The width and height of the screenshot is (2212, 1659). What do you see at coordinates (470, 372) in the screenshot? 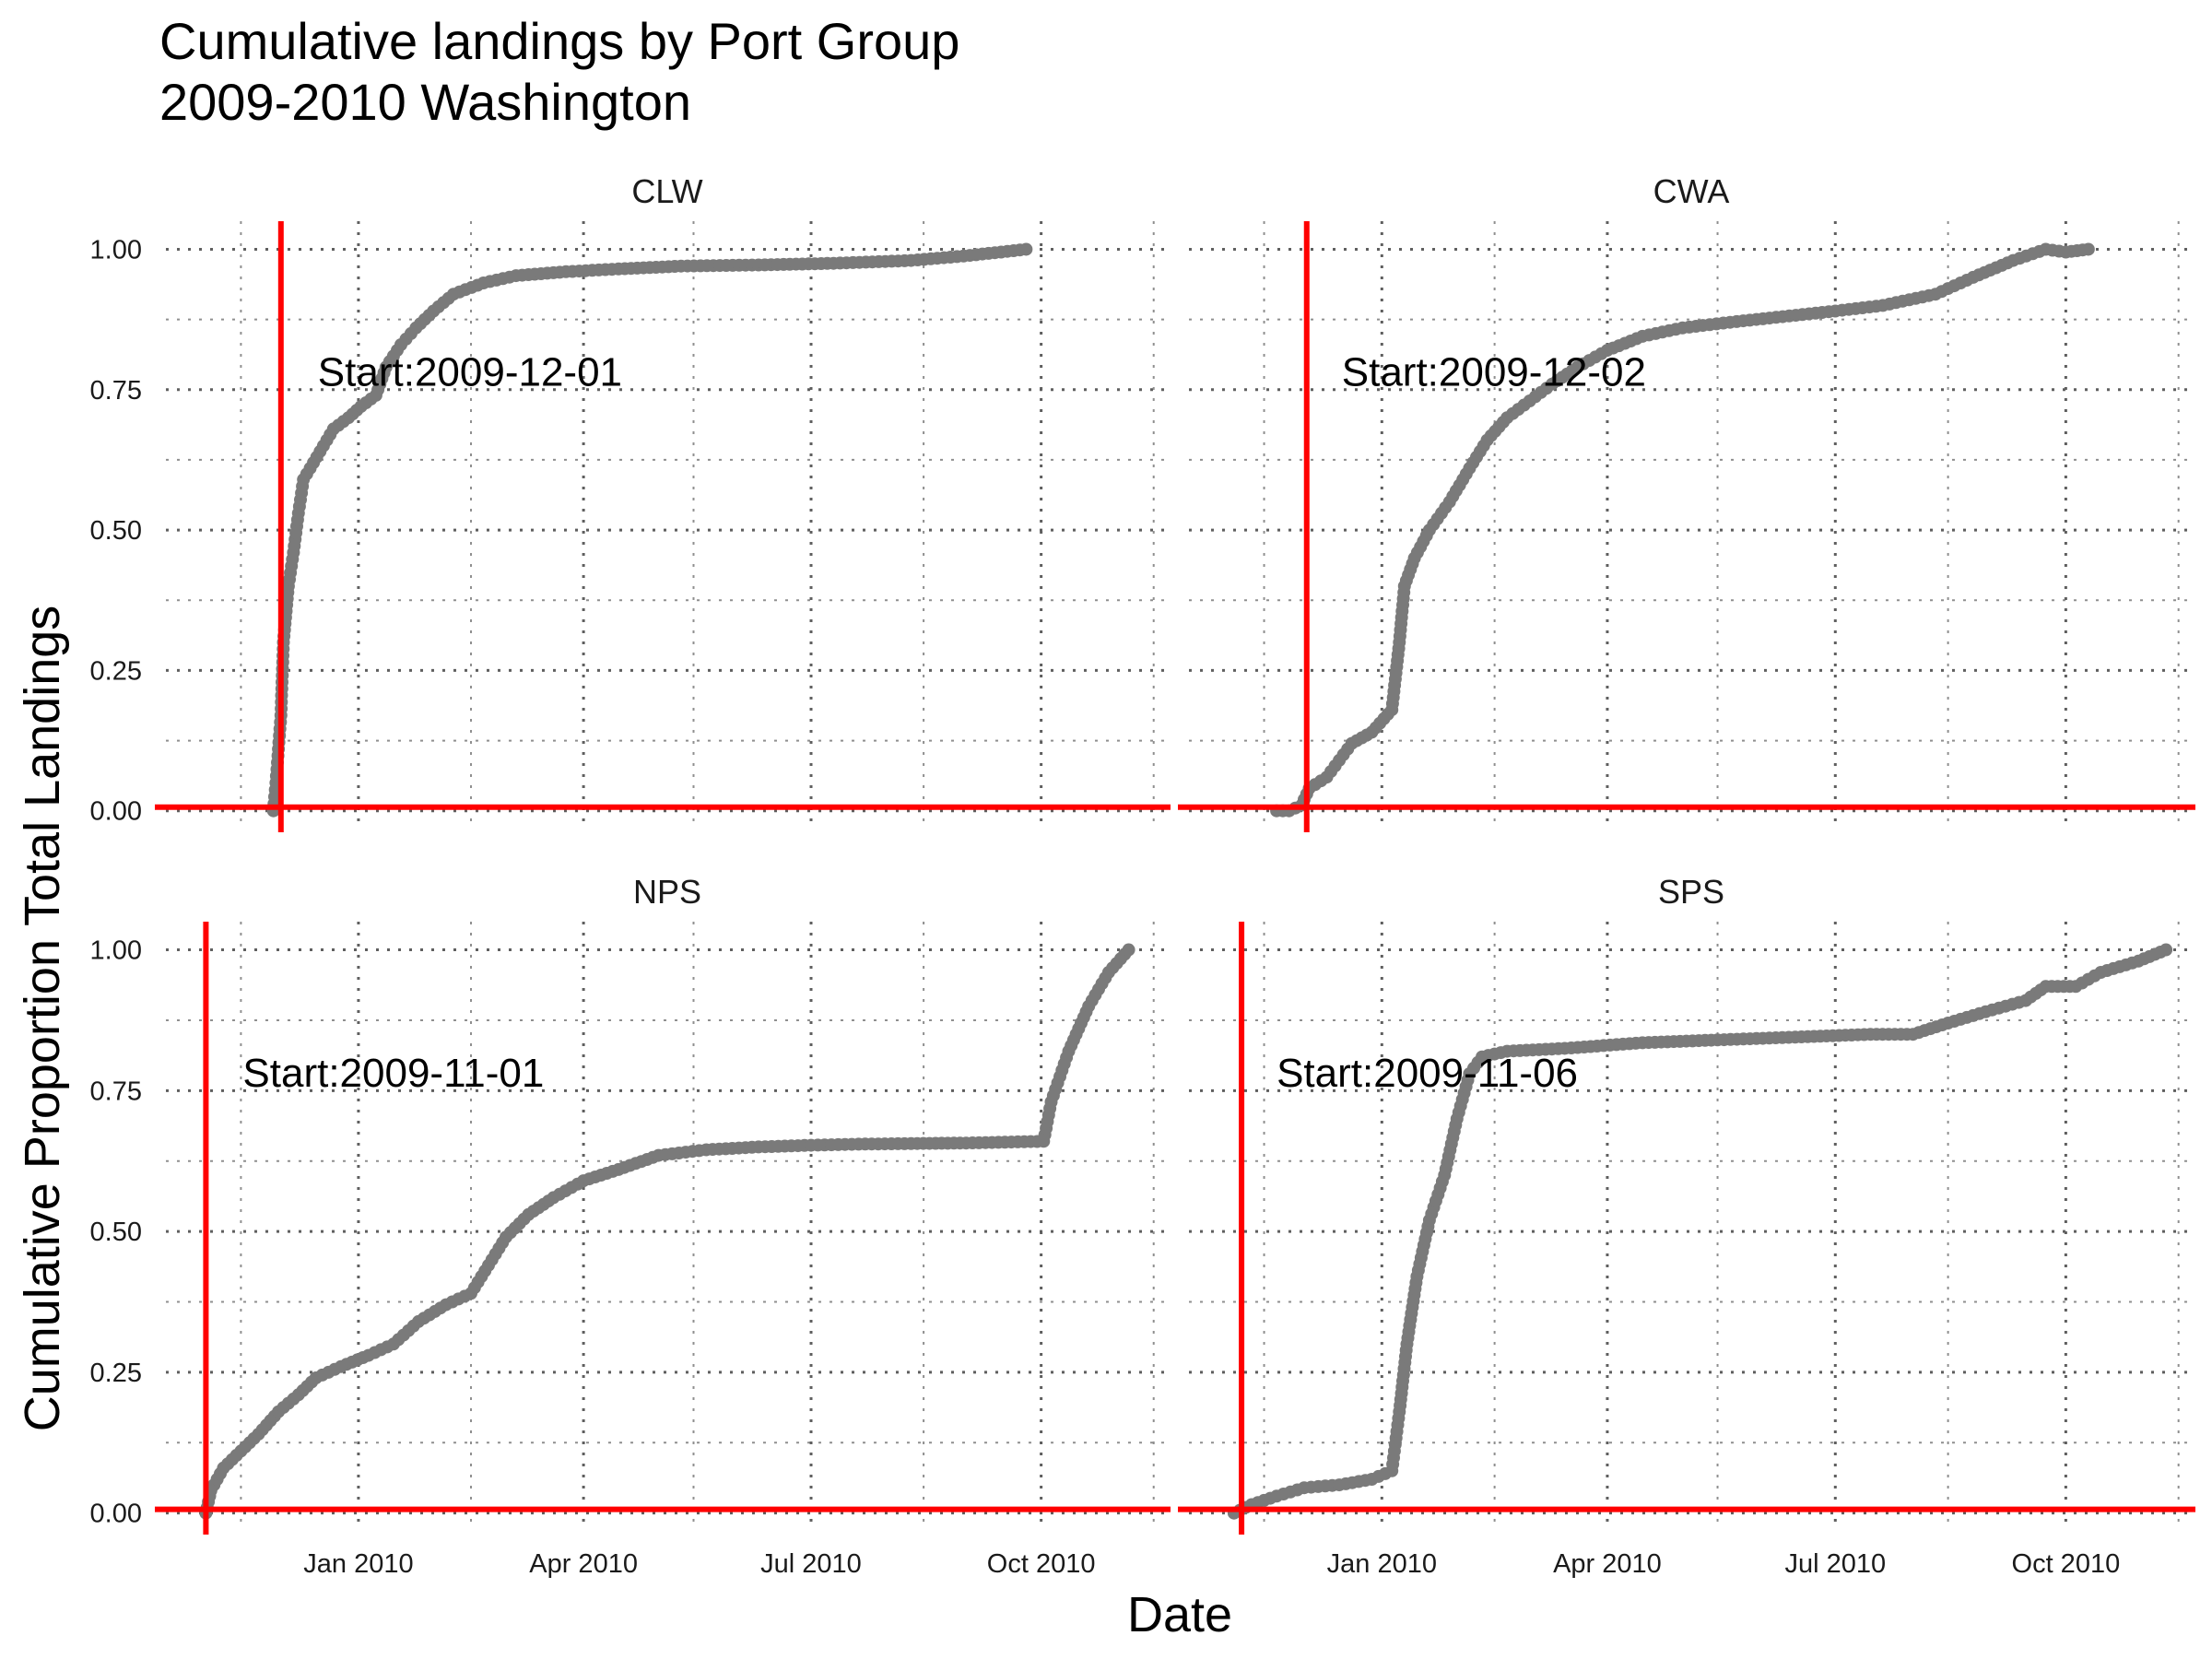
I see `start-annotation: Start:2009-12-01` at bounding box center [470, 372].